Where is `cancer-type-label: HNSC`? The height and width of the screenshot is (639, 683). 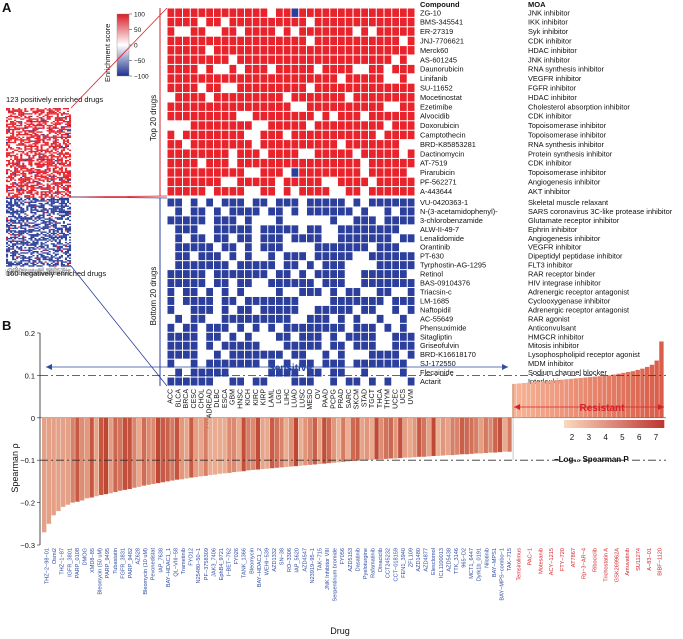
cancer-type-label: HNSC is located at coordinates (240, 399).